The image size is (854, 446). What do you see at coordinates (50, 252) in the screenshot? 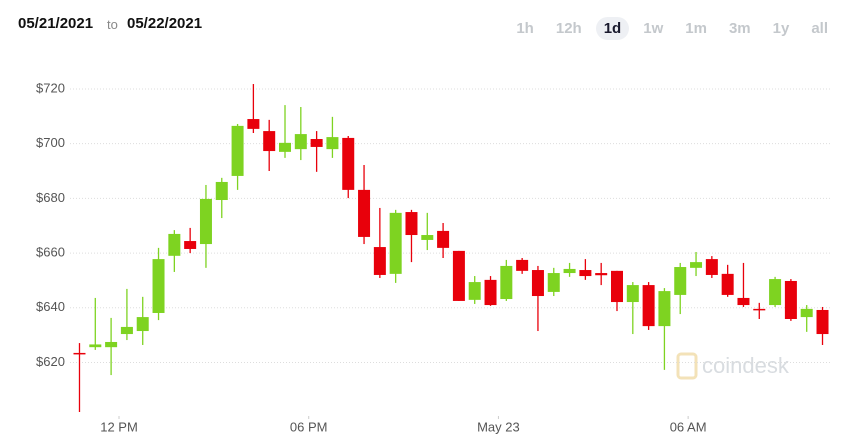
I see `y-tick-label: $660` at bounding box center [50, 252].